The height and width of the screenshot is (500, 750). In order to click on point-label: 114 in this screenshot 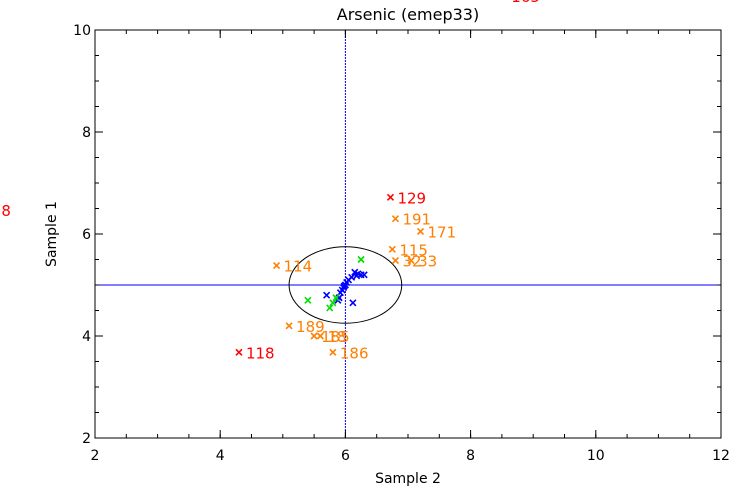, I will do `click(298, 267)`.